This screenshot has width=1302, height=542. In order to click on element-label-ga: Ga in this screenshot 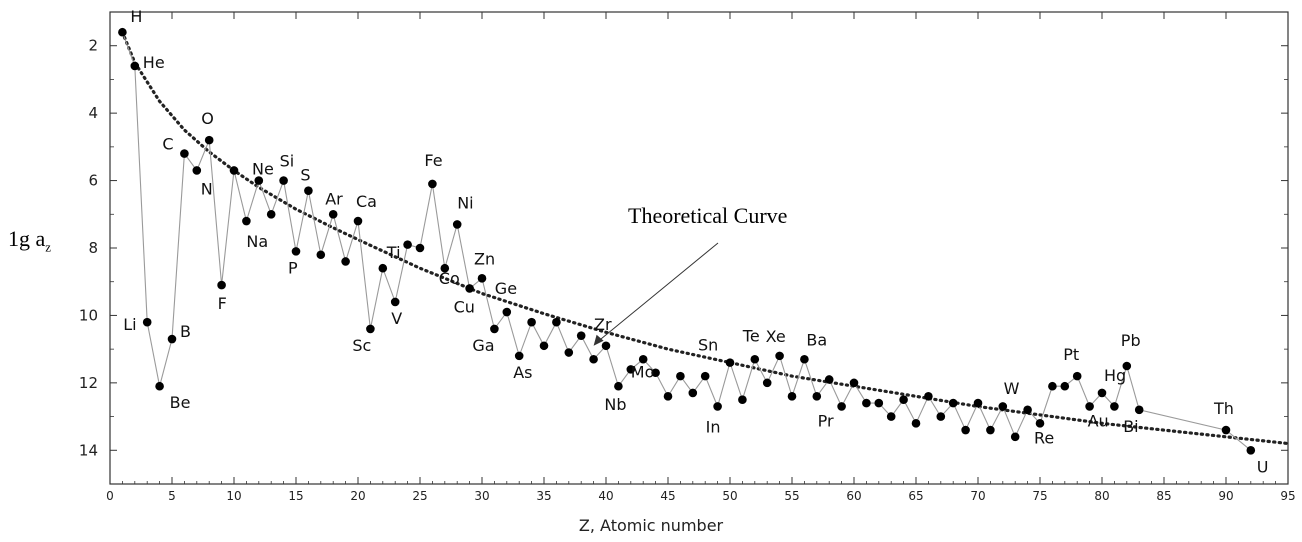, I will do `click(483, 345)`.